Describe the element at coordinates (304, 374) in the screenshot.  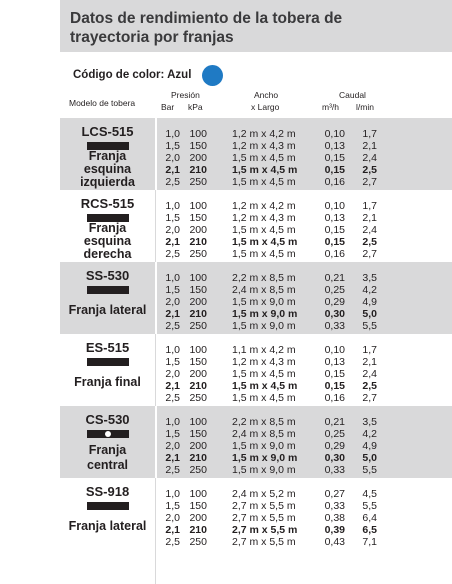
I see `table-row: 2,0 200 1,5 m x 4,5 m 0,15 2,4` at that location.